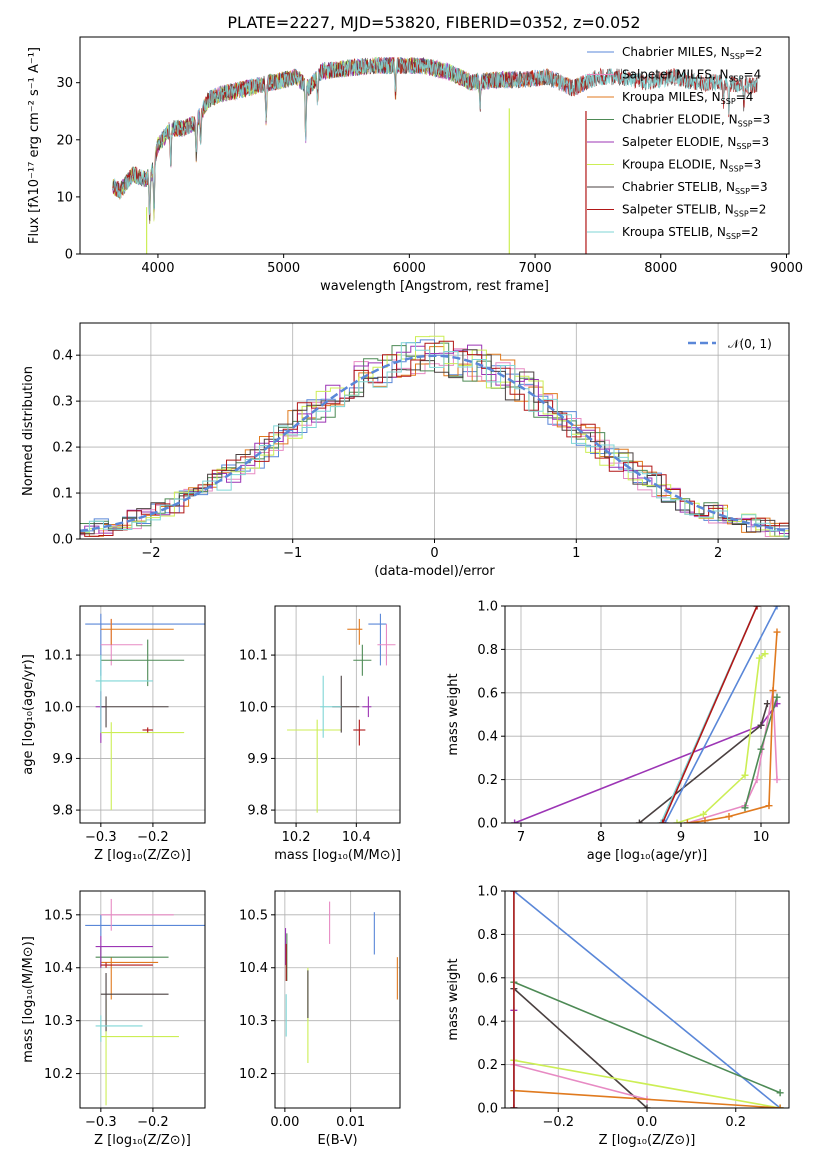 The image size is (819, 1170). Describe the element at coordinates (64, 197) in the screenshot. I see `y-tick-label: 10` at that location.